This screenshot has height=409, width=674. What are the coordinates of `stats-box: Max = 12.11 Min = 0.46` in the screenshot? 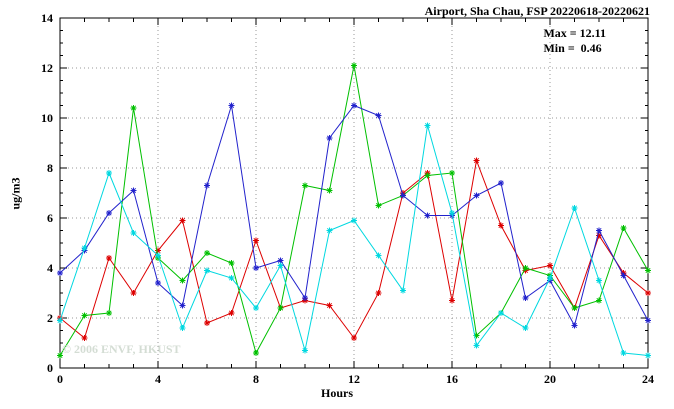 It's located at (574, 41).